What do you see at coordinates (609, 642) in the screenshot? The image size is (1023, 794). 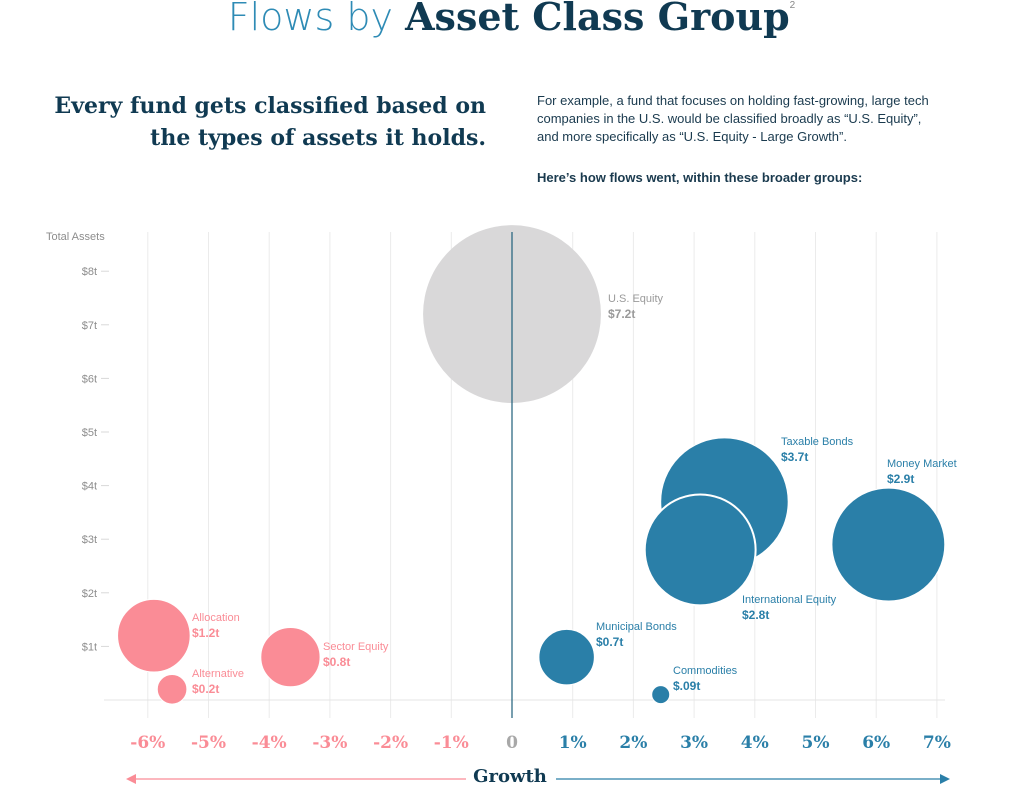 I see `value-municipal-bonds: $0.7t` at bounding box center [609, 642].